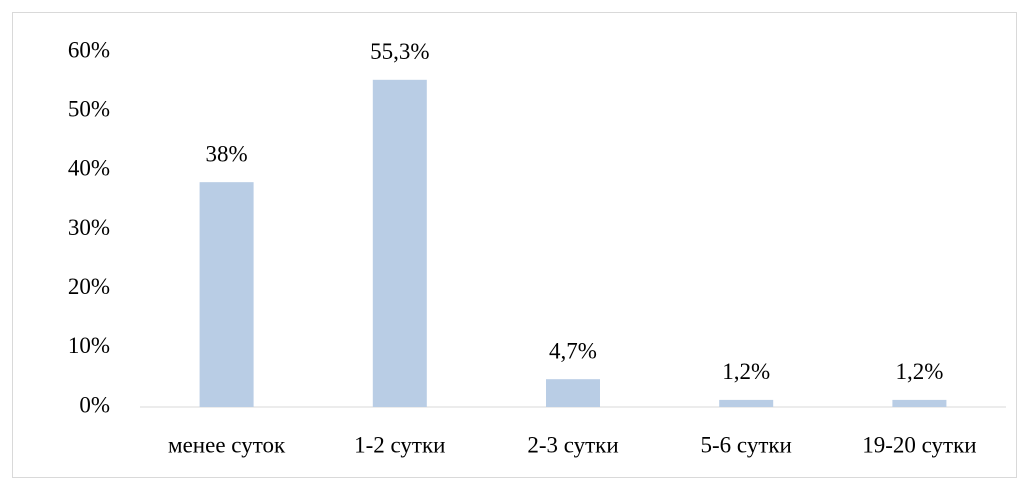  I want to click on y-tick-label: 10%, so click(89, 345).